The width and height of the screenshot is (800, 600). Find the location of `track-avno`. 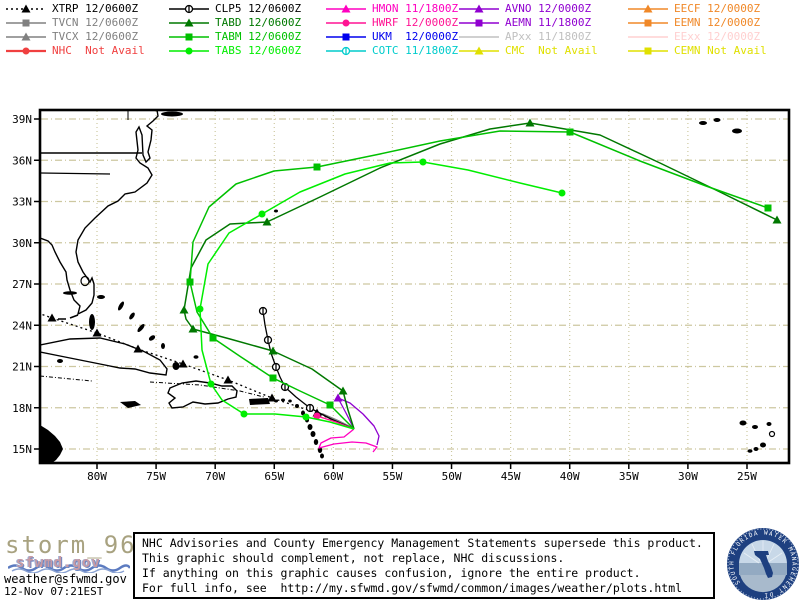

track-avno is located at coordinates (356, 419).